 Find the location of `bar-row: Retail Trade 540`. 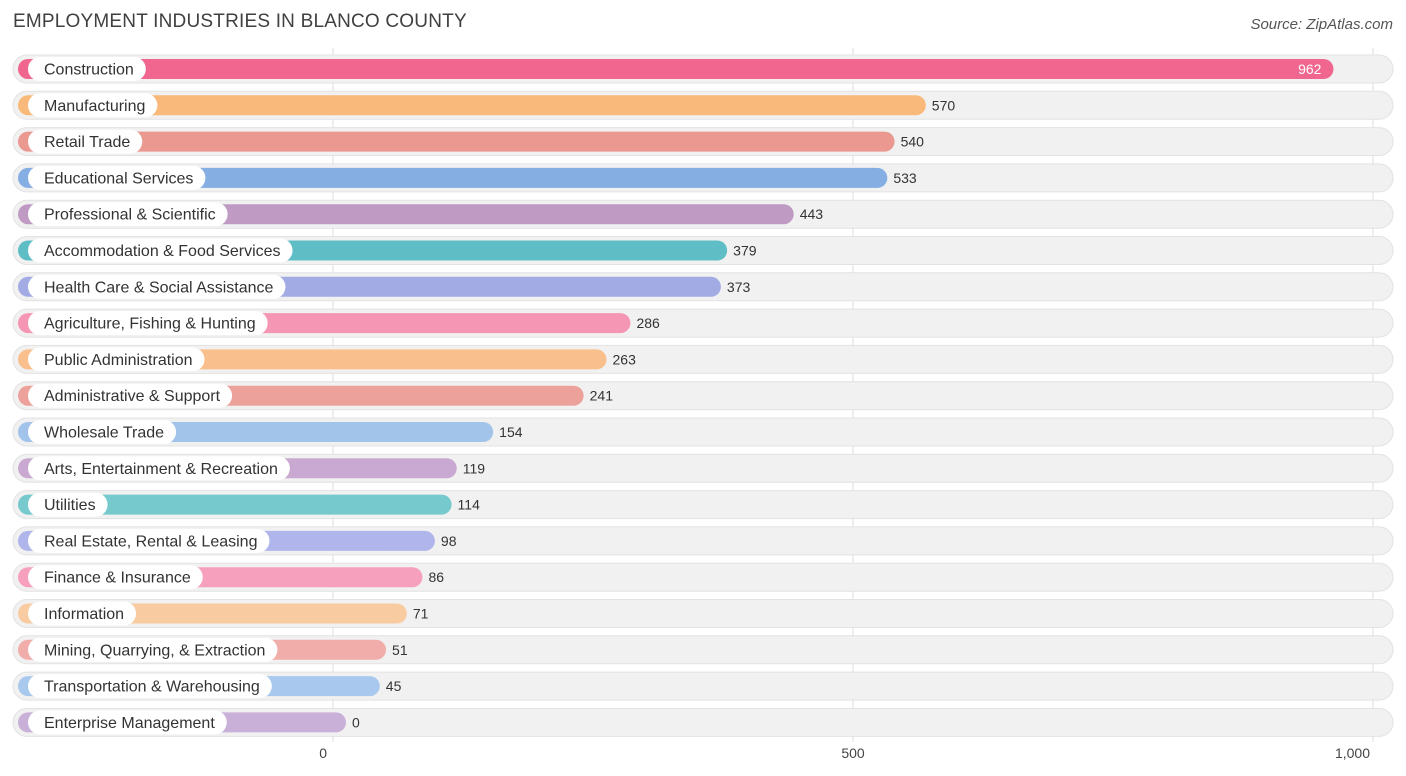

bar-row: Retail Trade 540 is located at coordinates (703, 142).